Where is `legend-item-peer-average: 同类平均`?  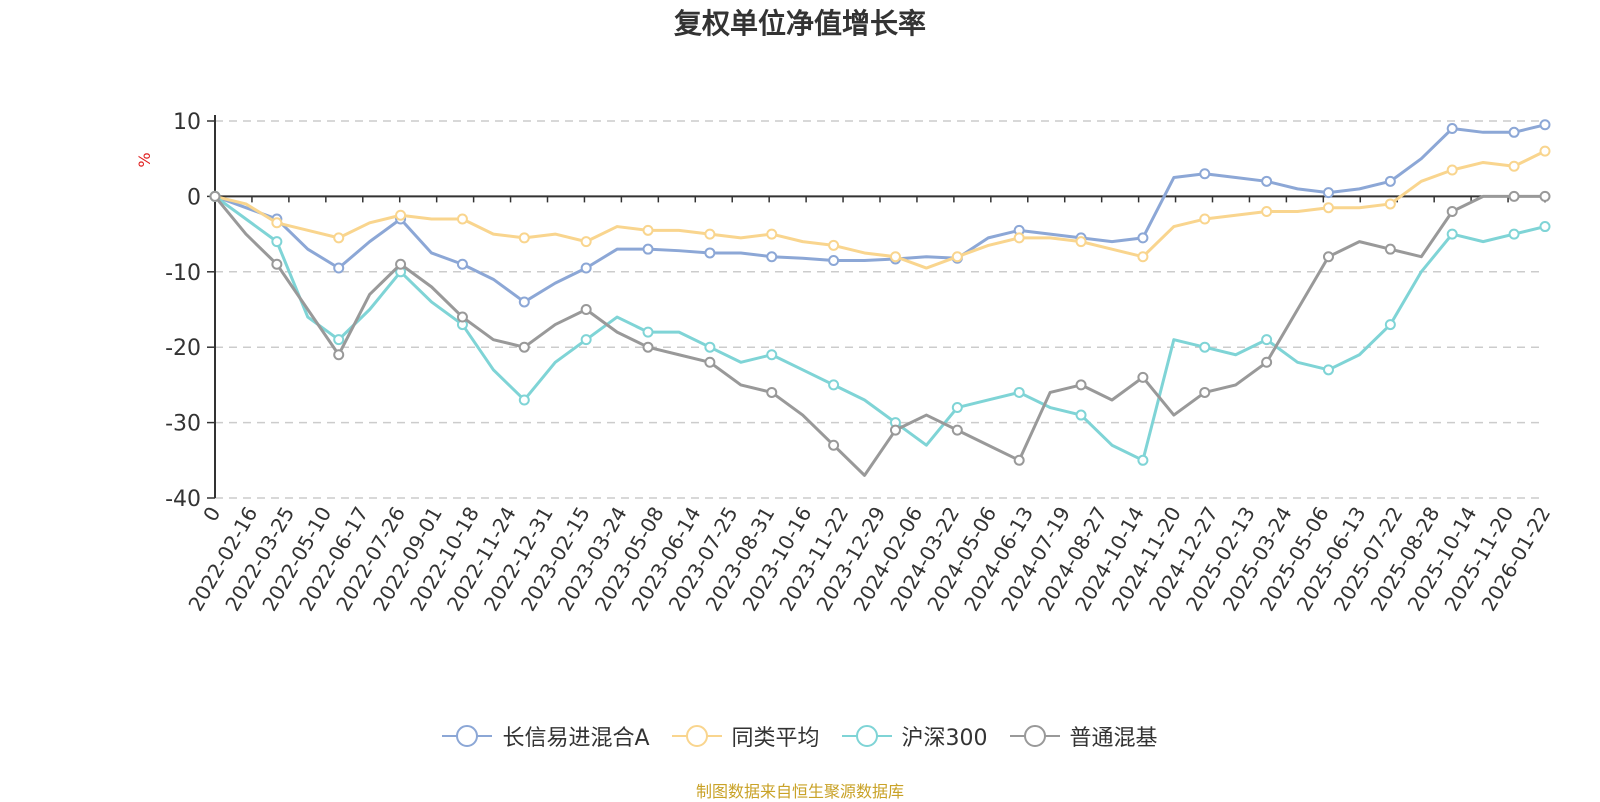 legend-item-peer-average: 同类平均 is located at coordinates (745, 736).